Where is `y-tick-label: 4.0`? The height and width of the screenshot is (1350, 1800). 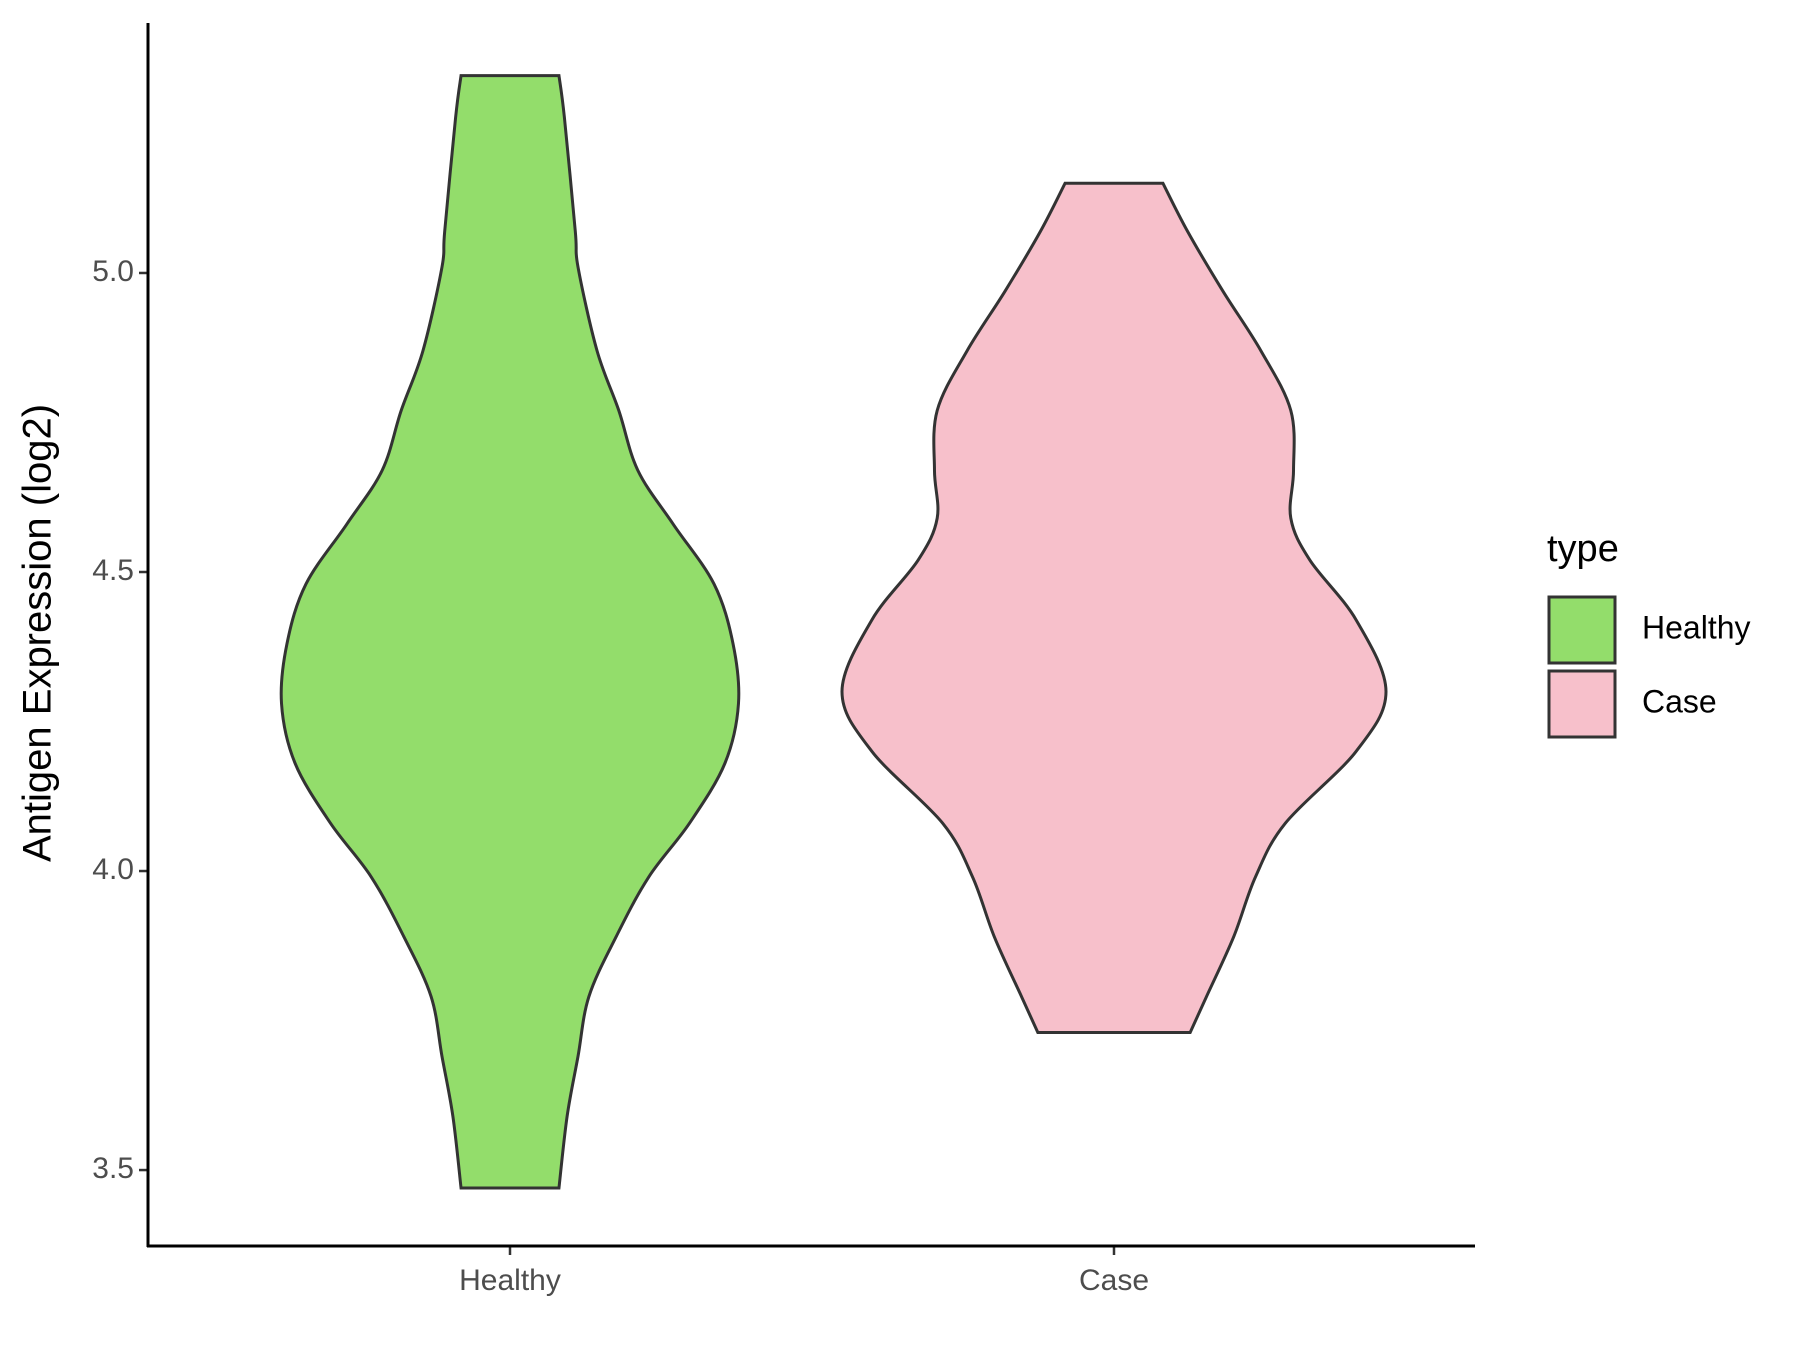
y-tick-label: 4.0 is located at coordinates (113, 869).